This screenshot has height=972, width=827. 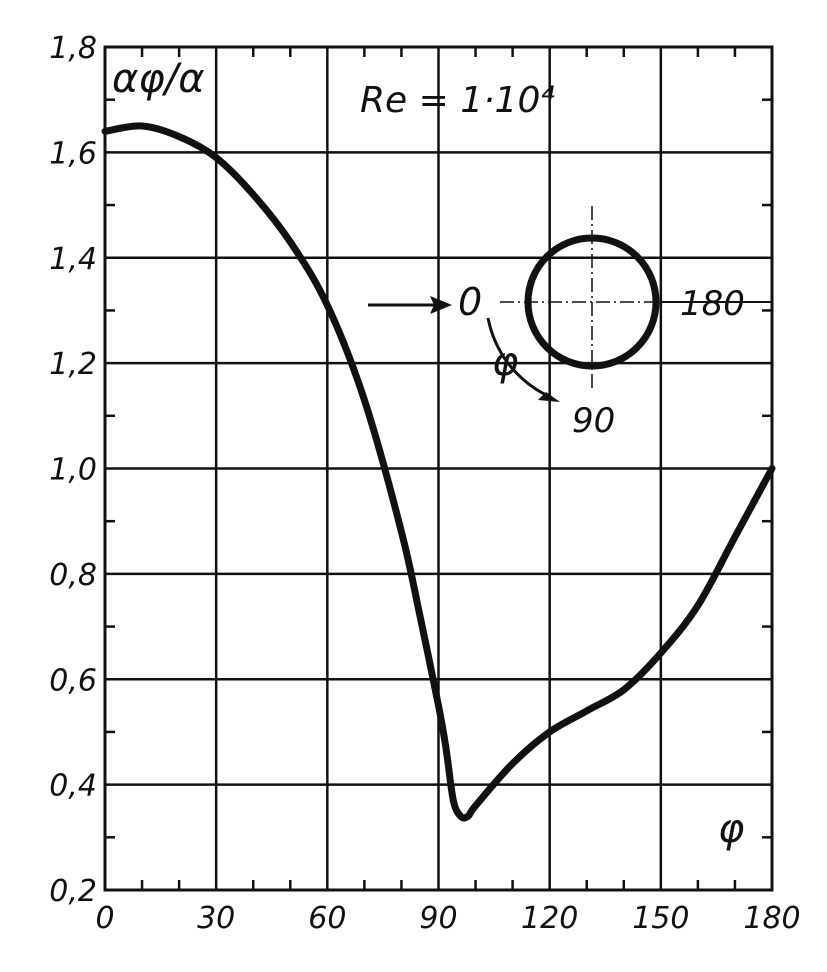 What do you see at coordinates (216, 918) in the screenshot?
I see `x-tick-label: 30` at bounding box center [216, 918].